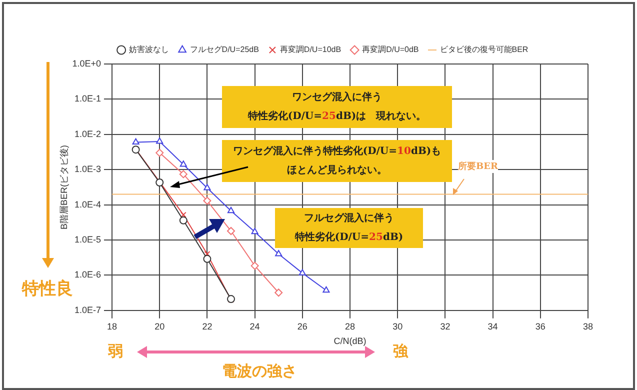  I want to click on legend-label: フルセグD/U=25dB, so click(224, 49).